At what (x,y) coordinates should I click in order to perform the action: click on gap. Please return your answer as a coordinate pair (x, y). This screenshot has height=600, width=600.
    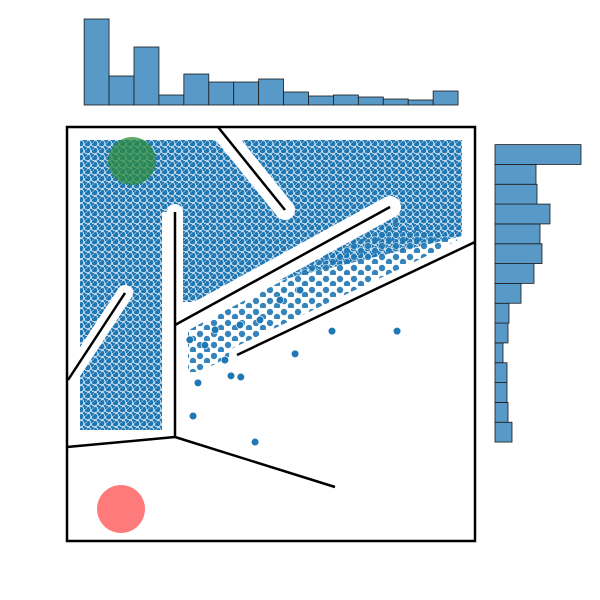
    Looking at the image, I should click on (271, 134).